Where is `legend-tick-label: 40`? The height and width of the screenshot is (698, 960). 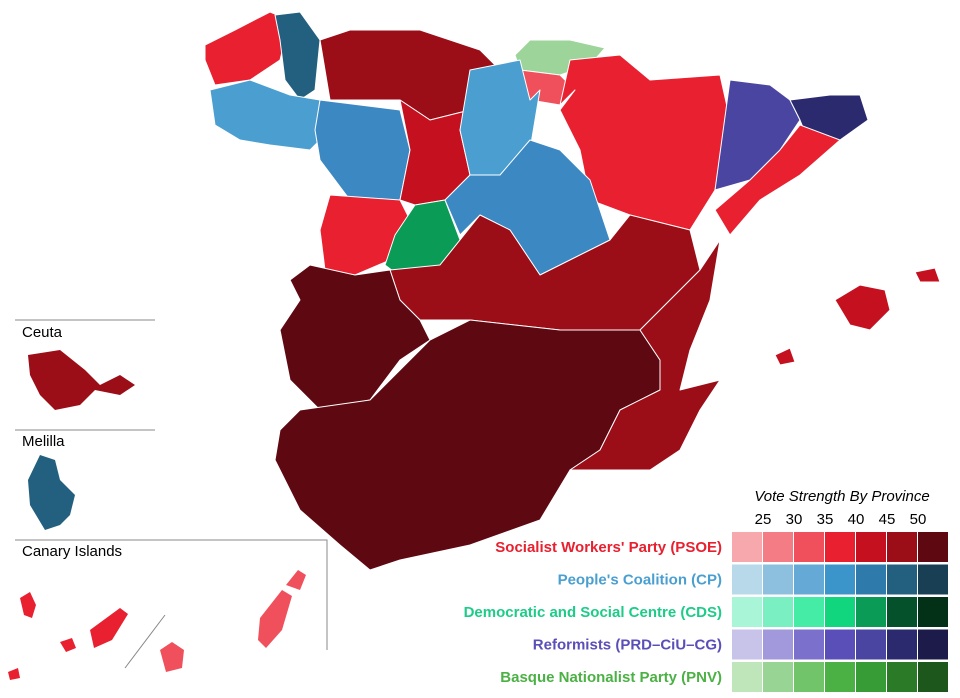
legend-tick-label: 40 is located at coordinates (856, 519).